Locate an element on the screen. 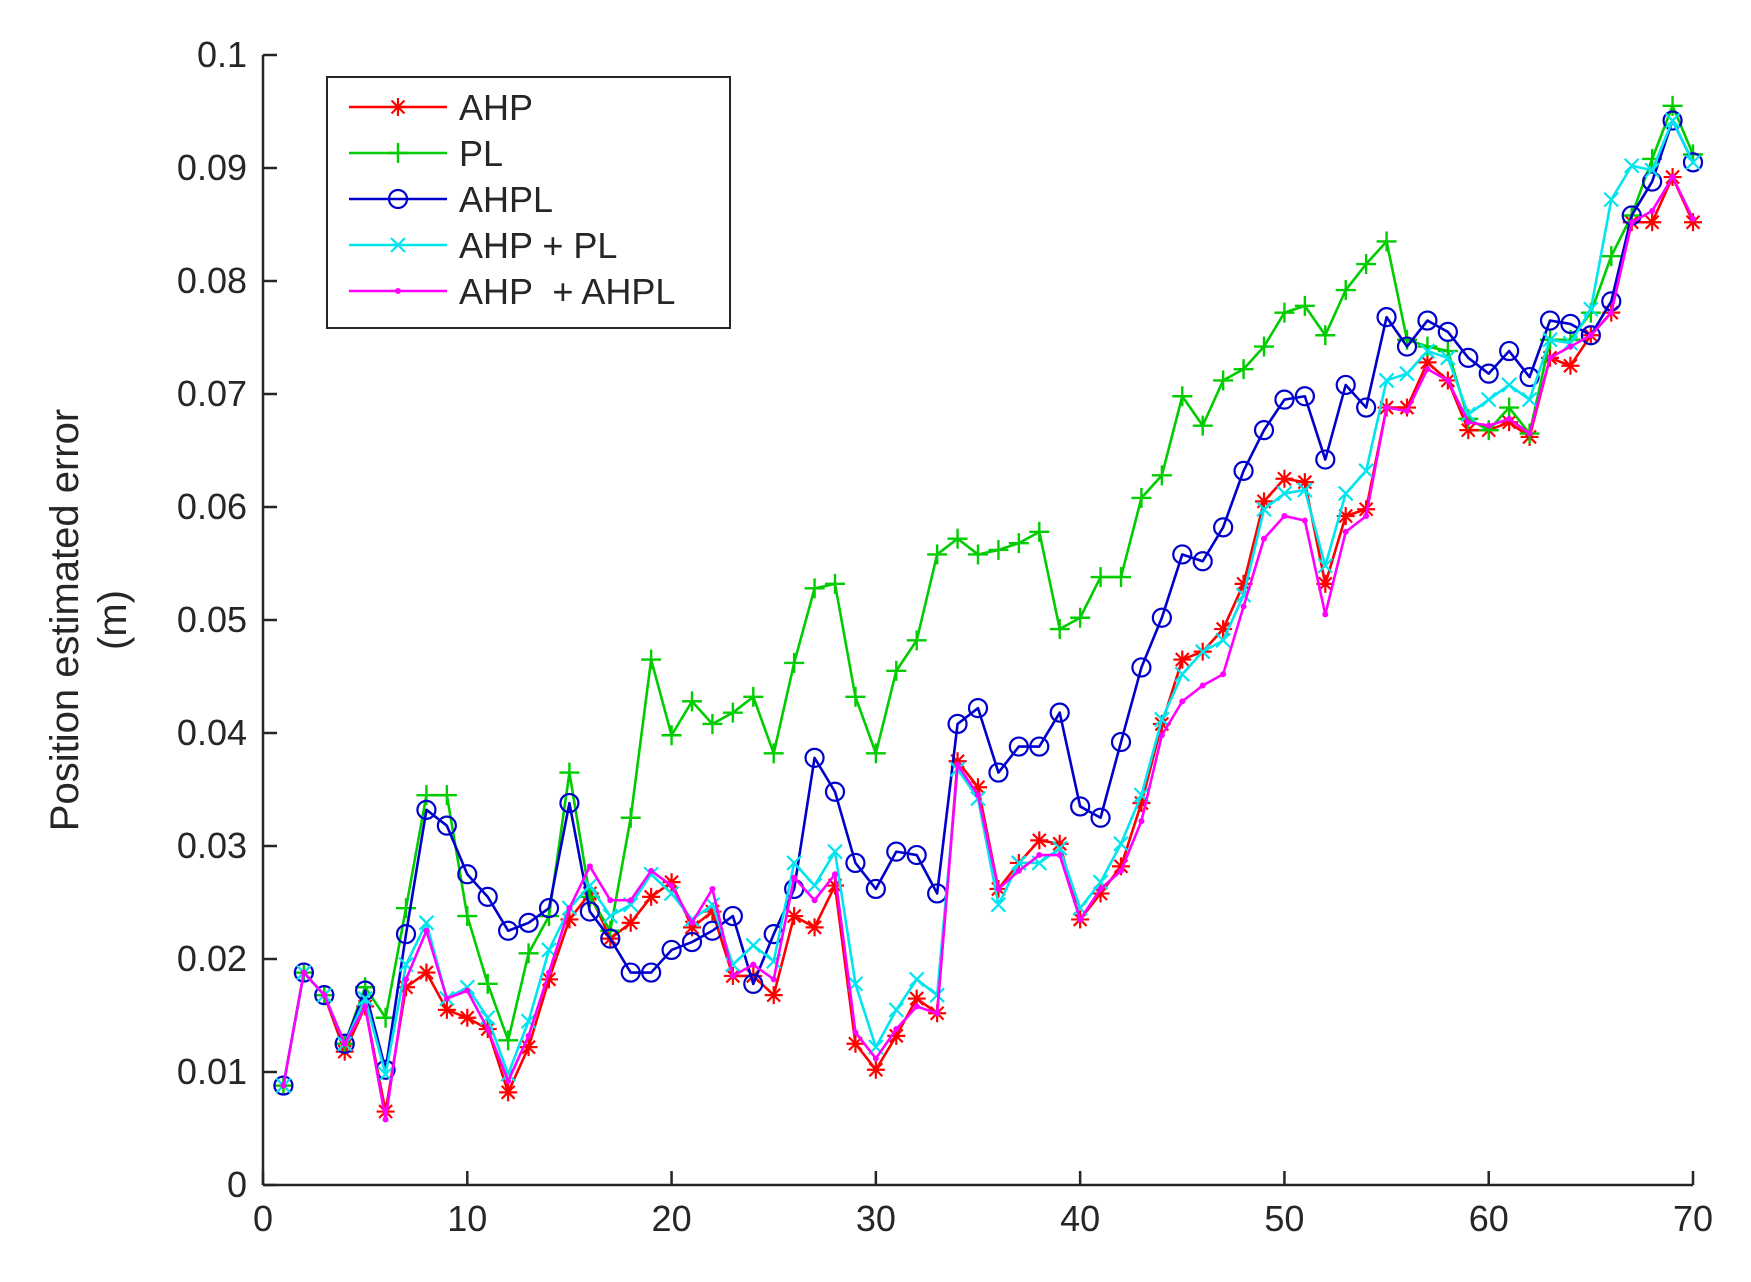 Image resolution: width=1751 pixels, height=1282 pixels. x-tick-label: 20 is located at coordinates (672, 1218).